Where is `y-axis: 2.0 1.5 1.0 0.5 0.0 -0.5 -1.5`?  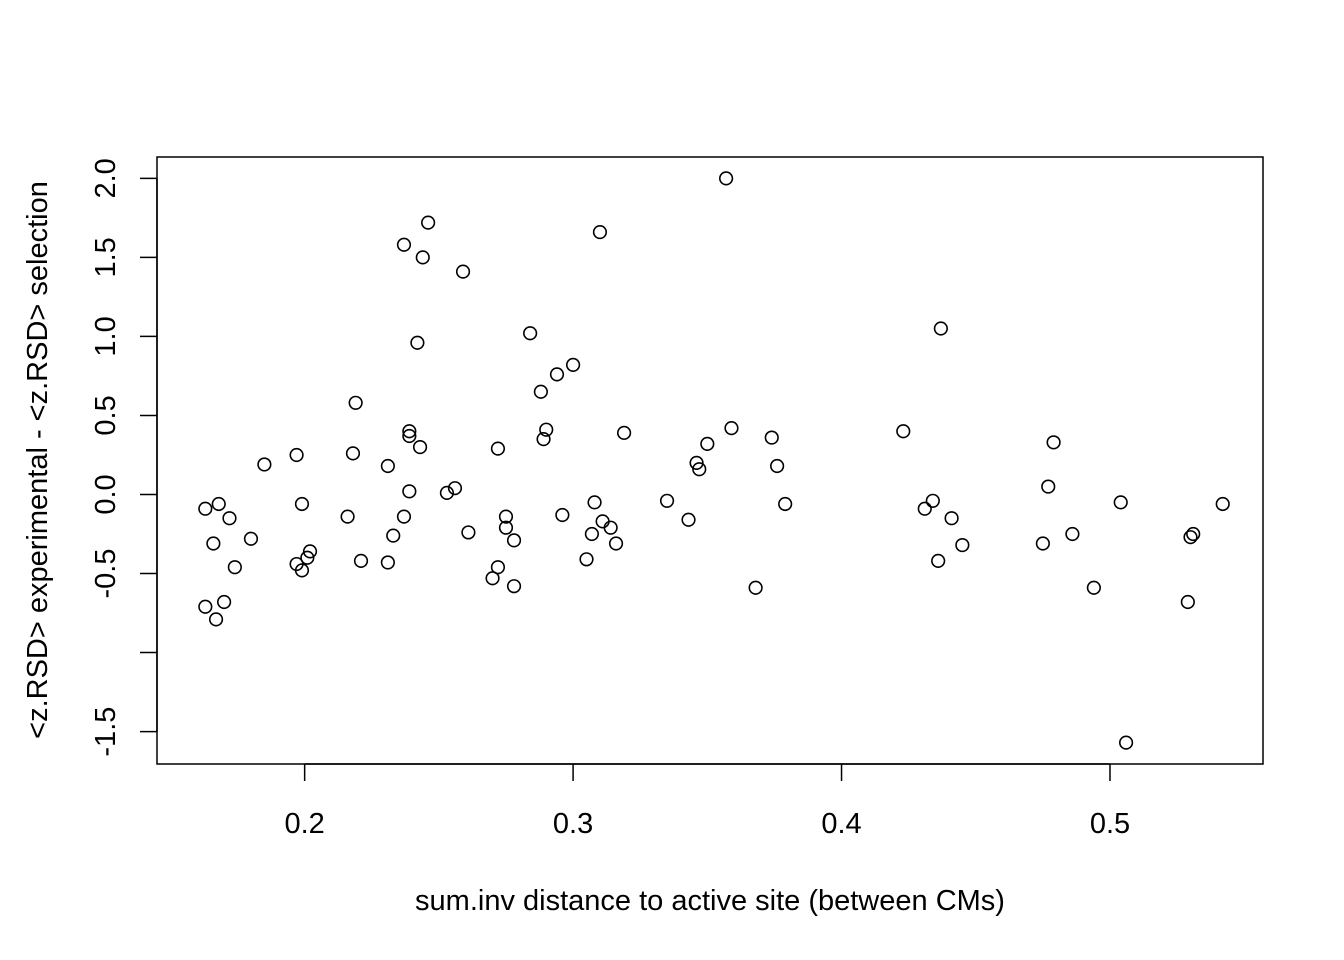 y-axis: 2.0 1.5 1.0 0.5 0.0 -0.5 -1.5 is located at coordinates (124, 457).